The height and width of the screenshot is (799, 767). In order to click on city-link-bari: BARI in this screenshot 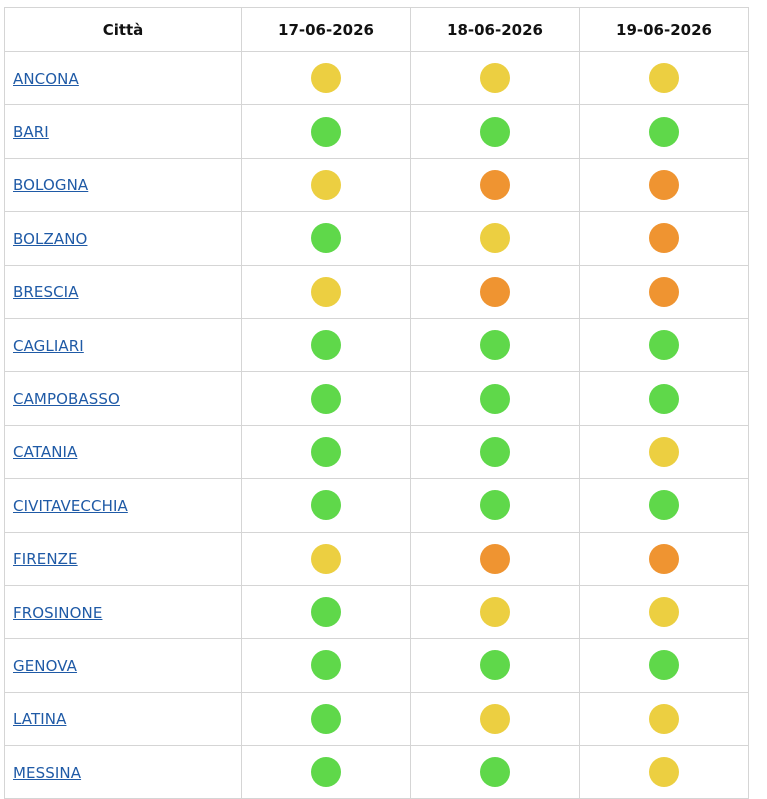, I will do `click(31, 132)`.